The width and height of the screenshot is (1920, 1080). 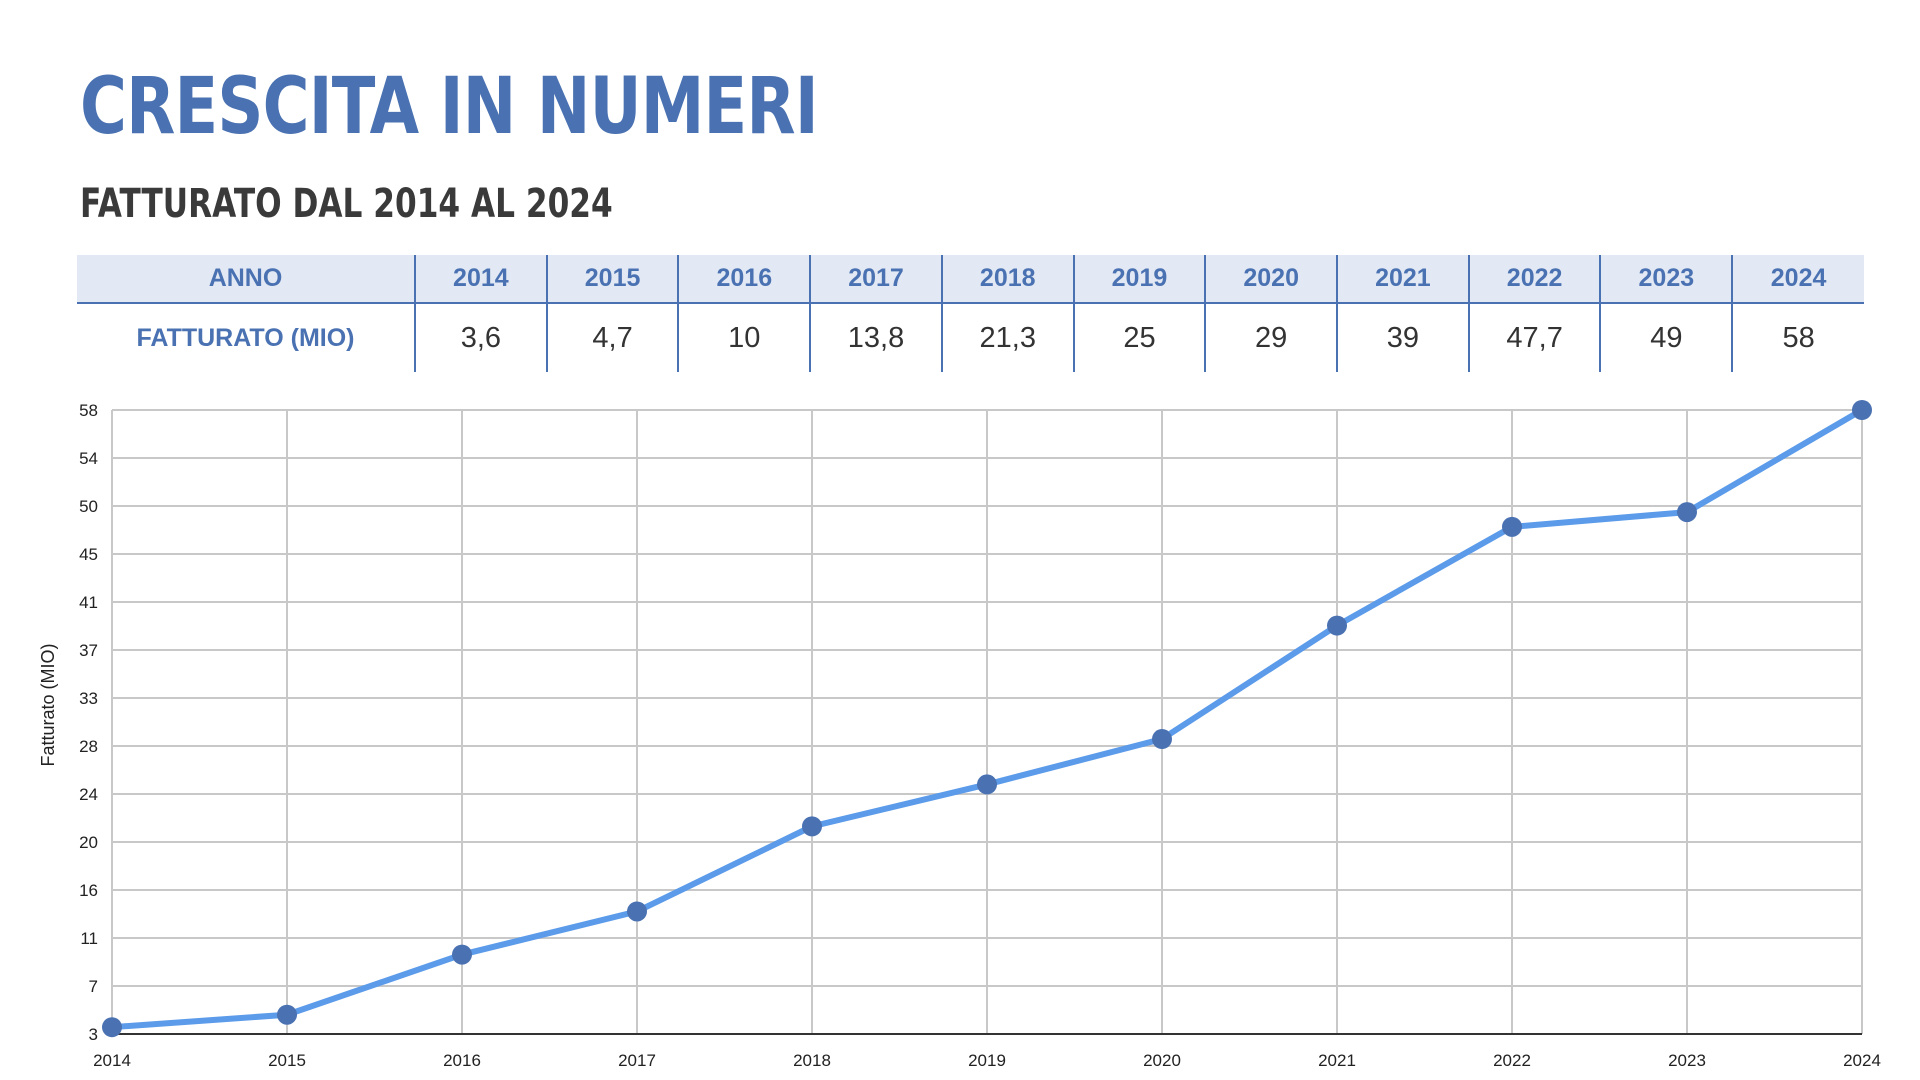 I want to click on table-header-cell: 2017, so click(x=875, y=279).